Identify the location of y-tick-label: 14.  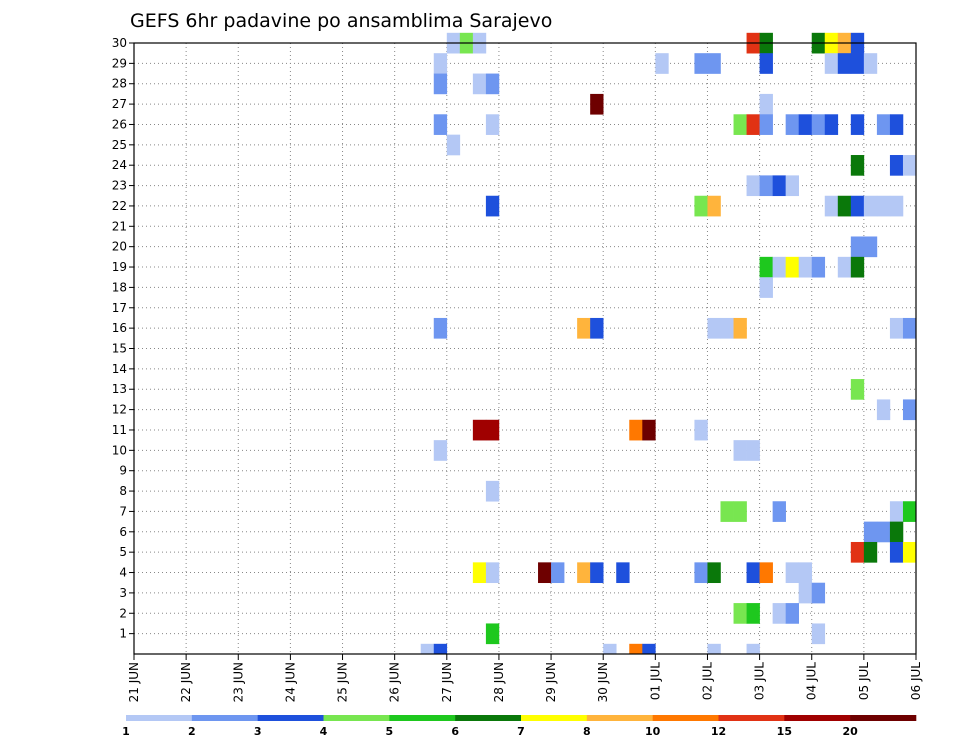
(119, 369).